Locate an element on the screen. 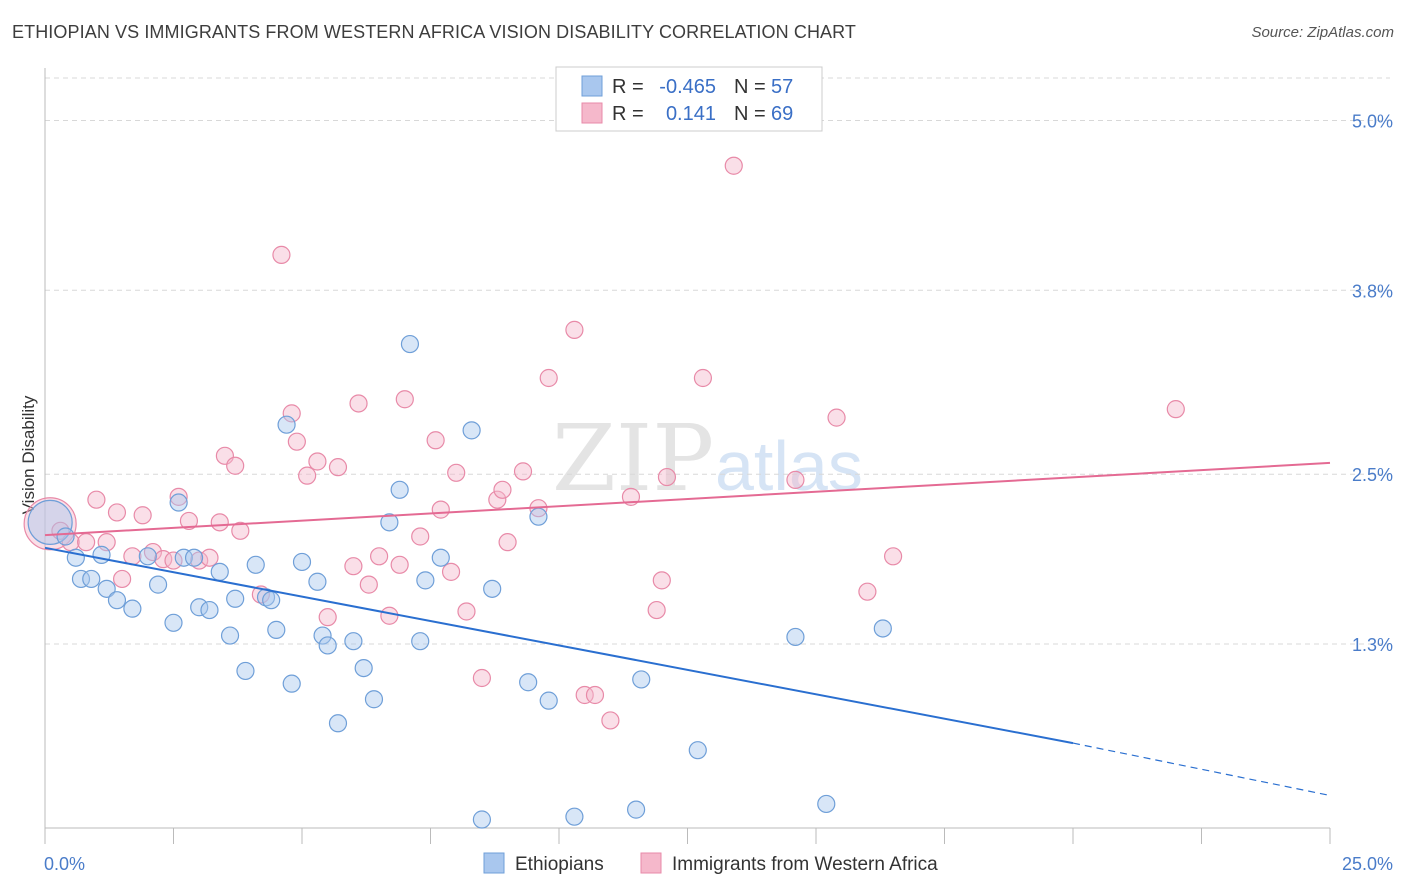 The image size is (1406, 892). trend-line-immigrants is located at coordinates (687, 499).